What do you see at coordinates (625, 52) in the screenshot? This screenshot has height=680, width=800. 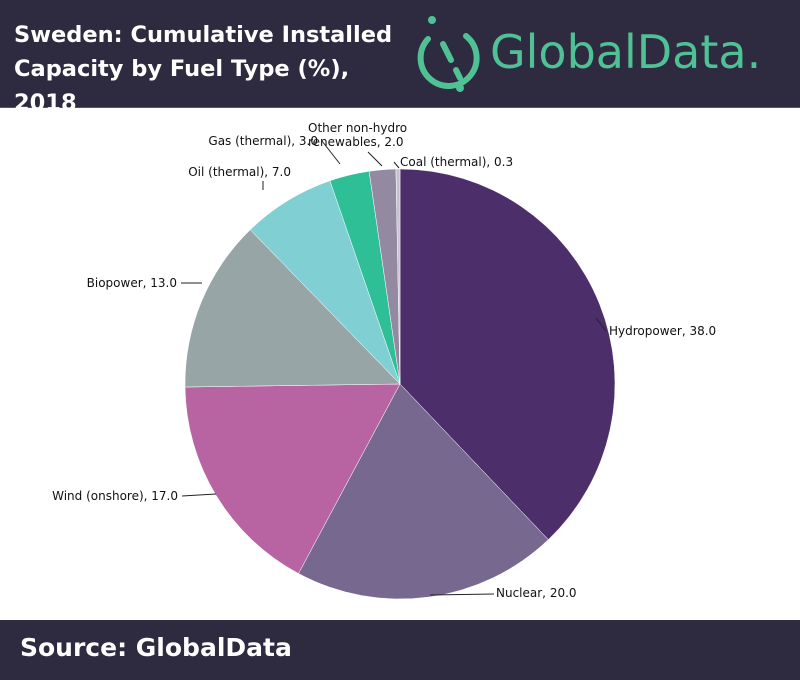 I see `logo-text: GlobalData.` at bounding box center [625, 52].